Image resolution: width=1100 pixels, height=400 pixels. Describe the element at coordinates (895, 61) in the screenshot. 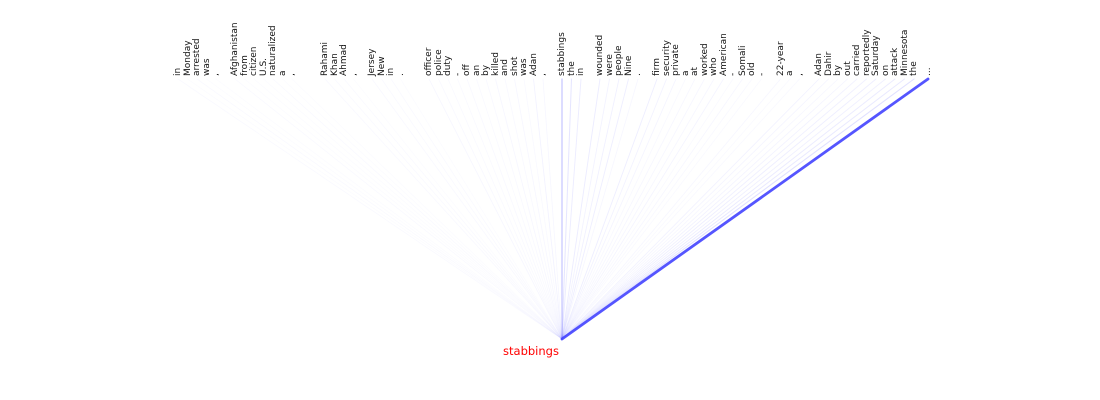

I see `context-token: attack` at that location.